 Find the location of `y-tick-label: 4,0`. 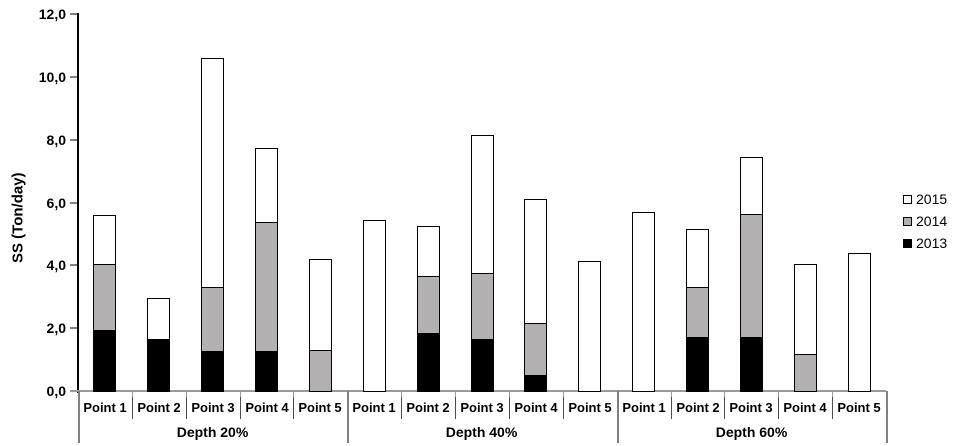

y-tick-label: 4,0 is located at coordinates (56, 265).